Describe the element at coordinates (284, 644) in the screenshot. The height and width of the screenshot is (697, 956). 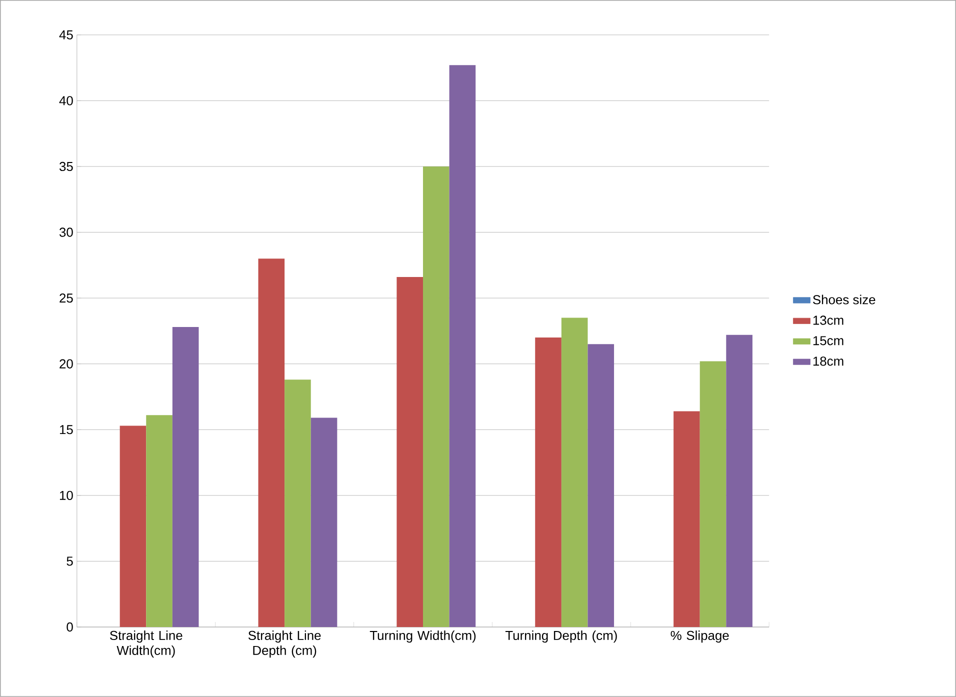
I see `x-tick-label: Straight Line Depth (cm)` at that location.